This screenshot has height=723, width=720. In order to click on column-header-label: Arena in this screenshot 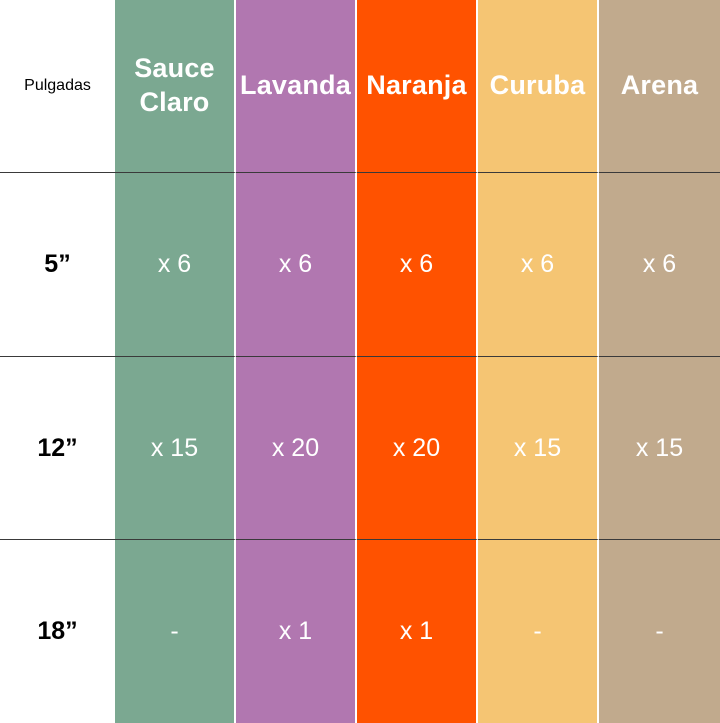, I will do `click(659, 85)`.